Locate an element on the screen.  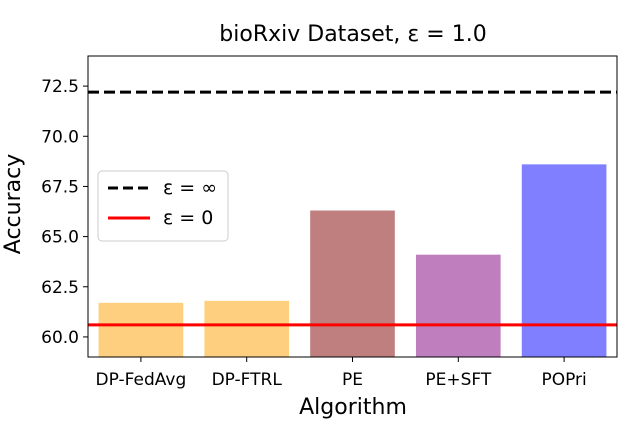
bar-dp-ftrl is located at coordinates (247, 328).